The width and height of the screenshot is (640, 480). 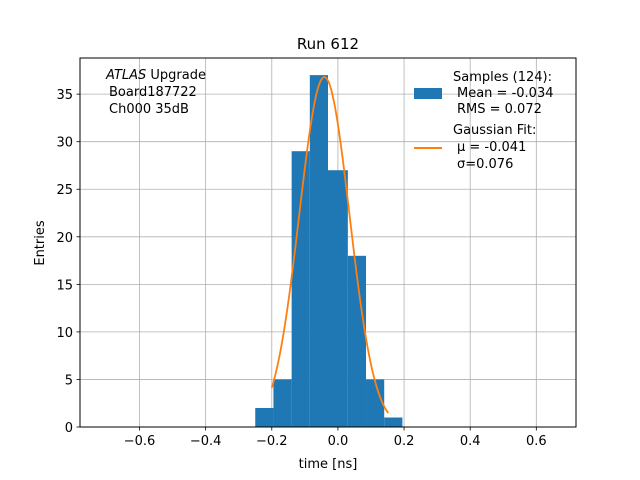 What do you see at coordinates (176, 75) in the screenshot?
I see `annotation-upgrade: Upgrade` at bounding box center [176, 75].